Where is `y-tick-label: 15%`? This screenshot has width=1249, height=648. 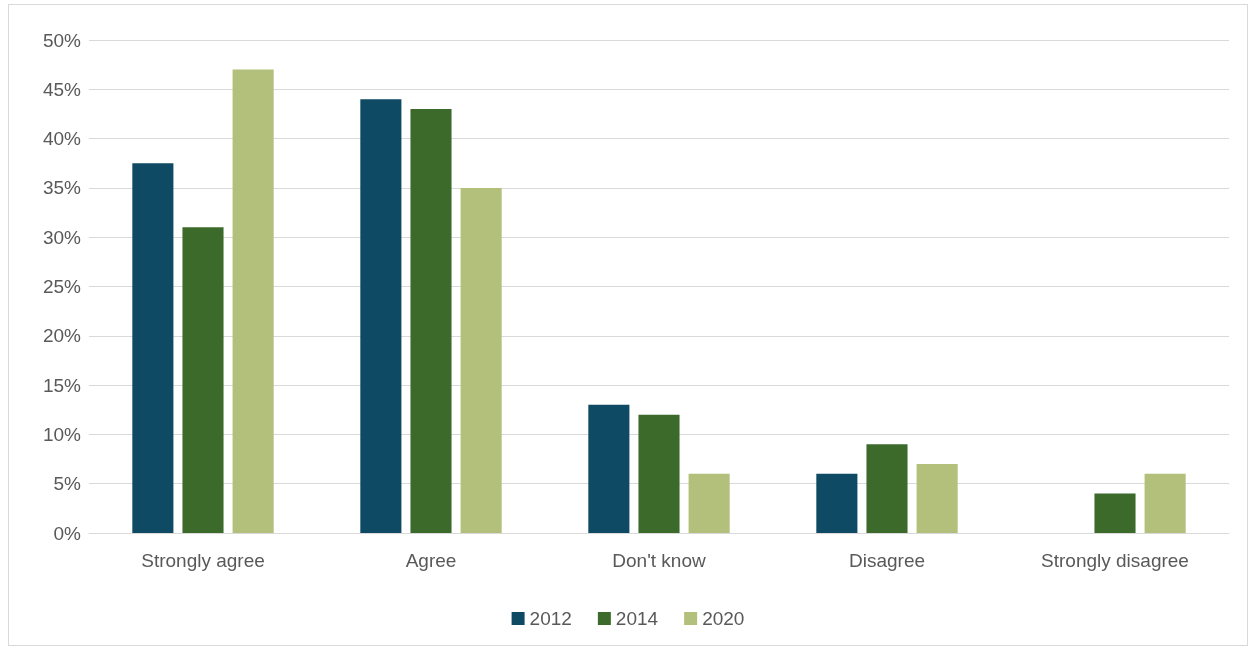
y-tick-label: 15% is located at coordinates (62, 385).